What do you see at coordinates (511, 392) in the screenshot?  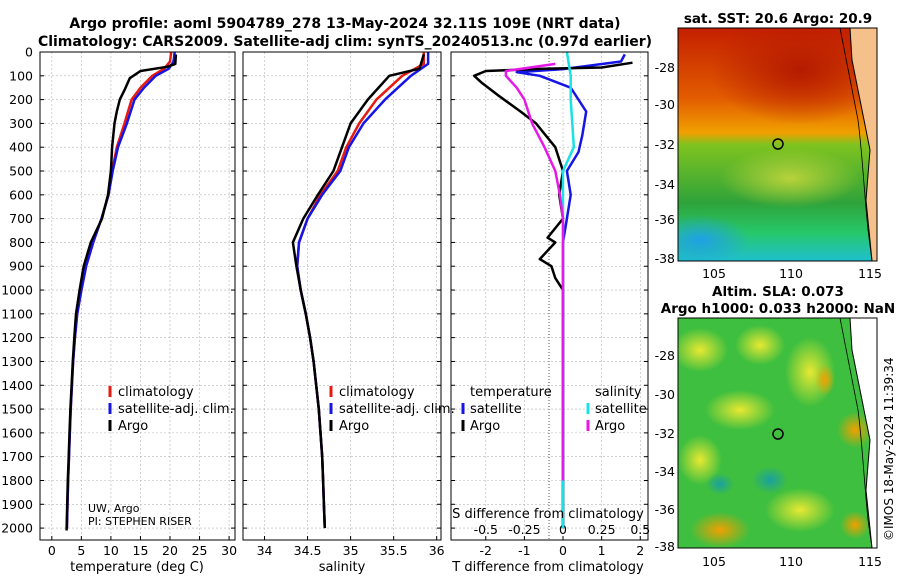 I see `legend-temperature-title: temperature` at bounding box center [511, 392].